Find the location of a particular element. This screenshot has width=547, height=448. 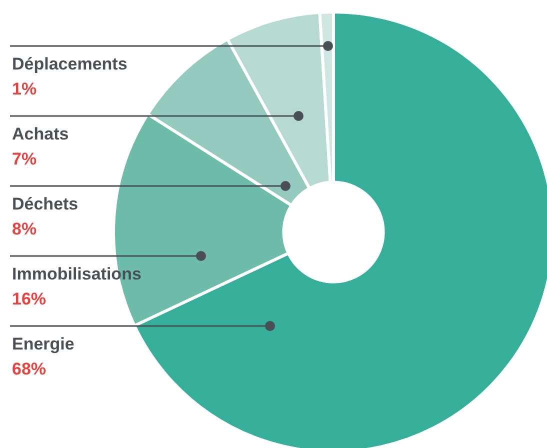

data-label: 16% is located at coordinates (29, 299).